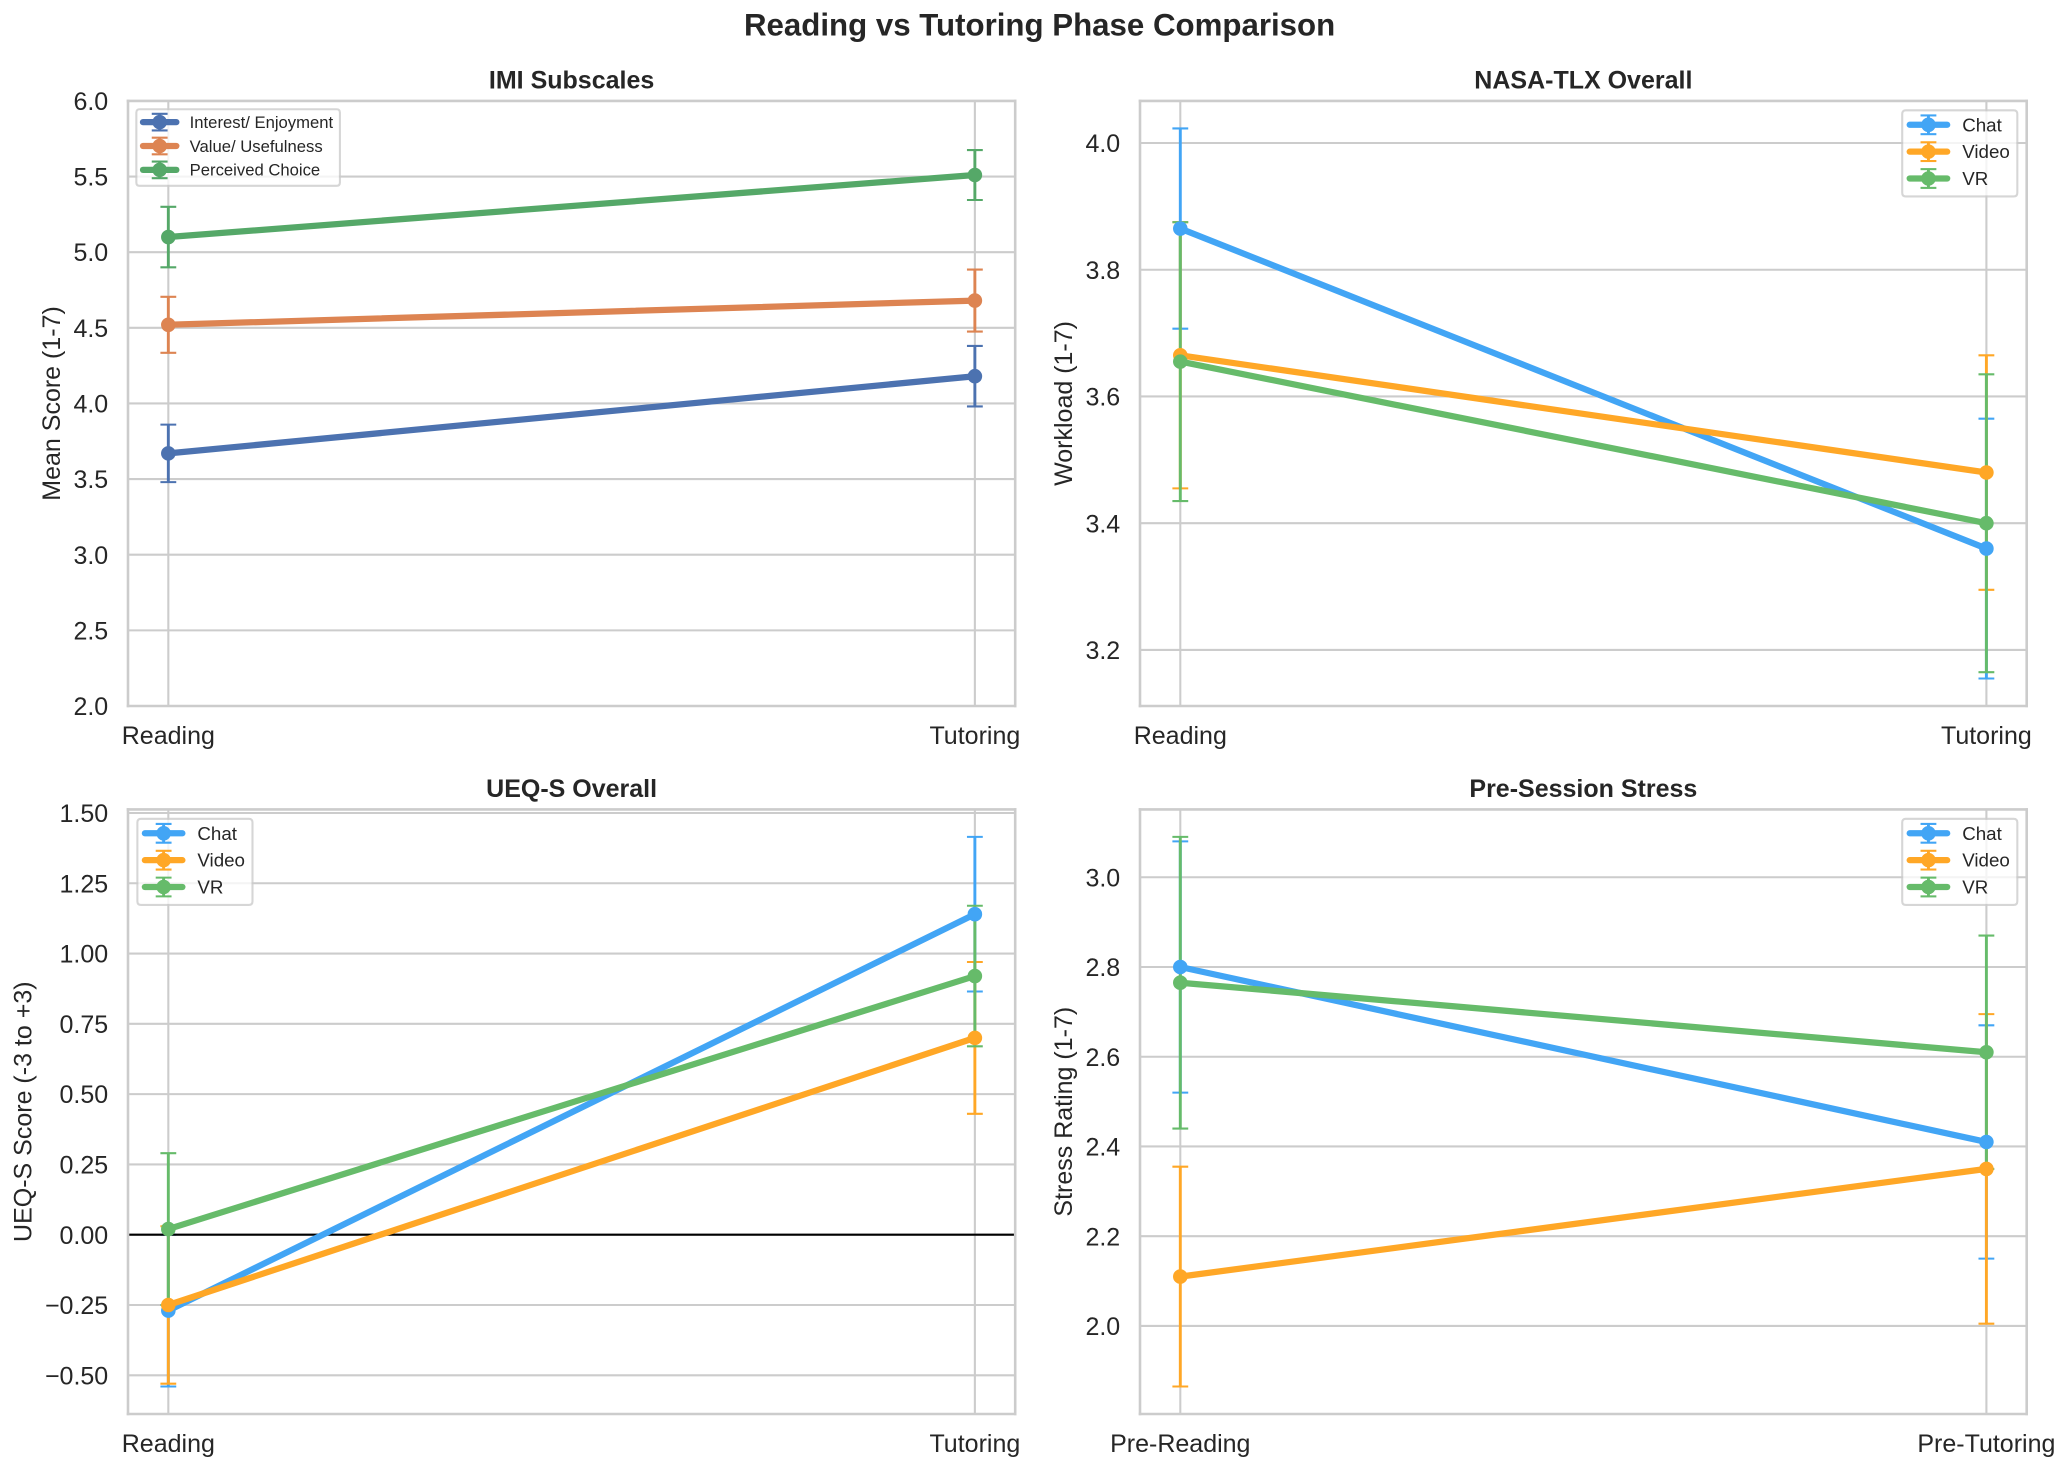  What do you see at coordinates (571, 80) in the screenshot?
I see `svg-text: IMI Subscales` at bounding box center [571, 80].